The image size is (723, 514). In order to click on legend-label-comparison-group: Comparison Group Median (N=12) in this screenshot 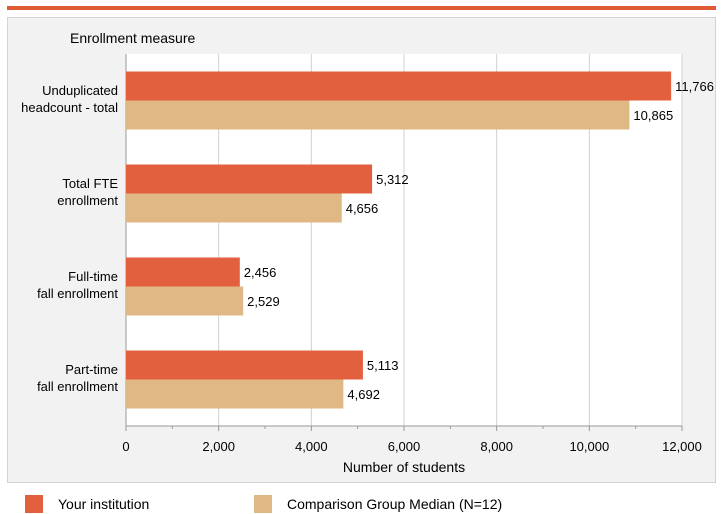, I will do `click(395, 504)`.